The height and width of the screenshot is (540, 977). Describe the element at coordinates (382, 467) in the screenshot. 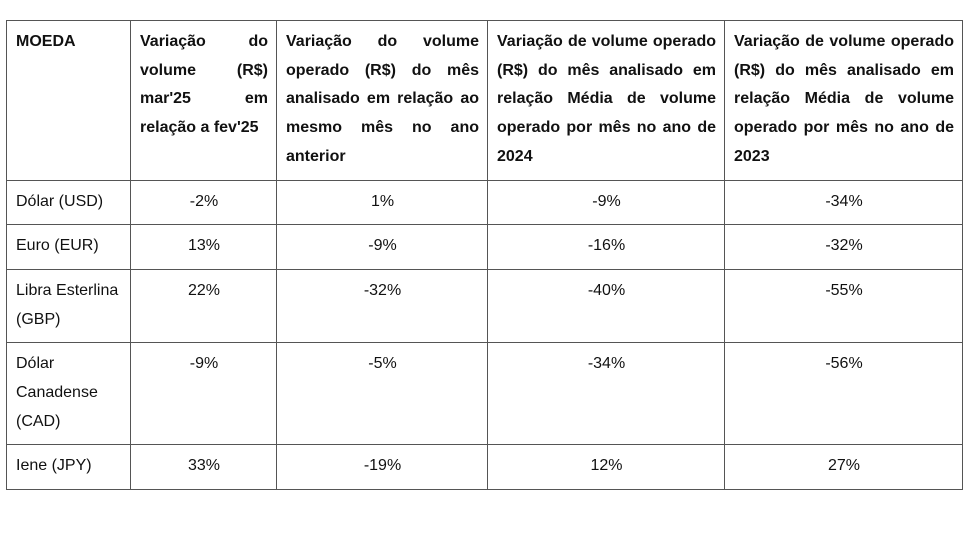

I see `value-cell: -19%` at that location.